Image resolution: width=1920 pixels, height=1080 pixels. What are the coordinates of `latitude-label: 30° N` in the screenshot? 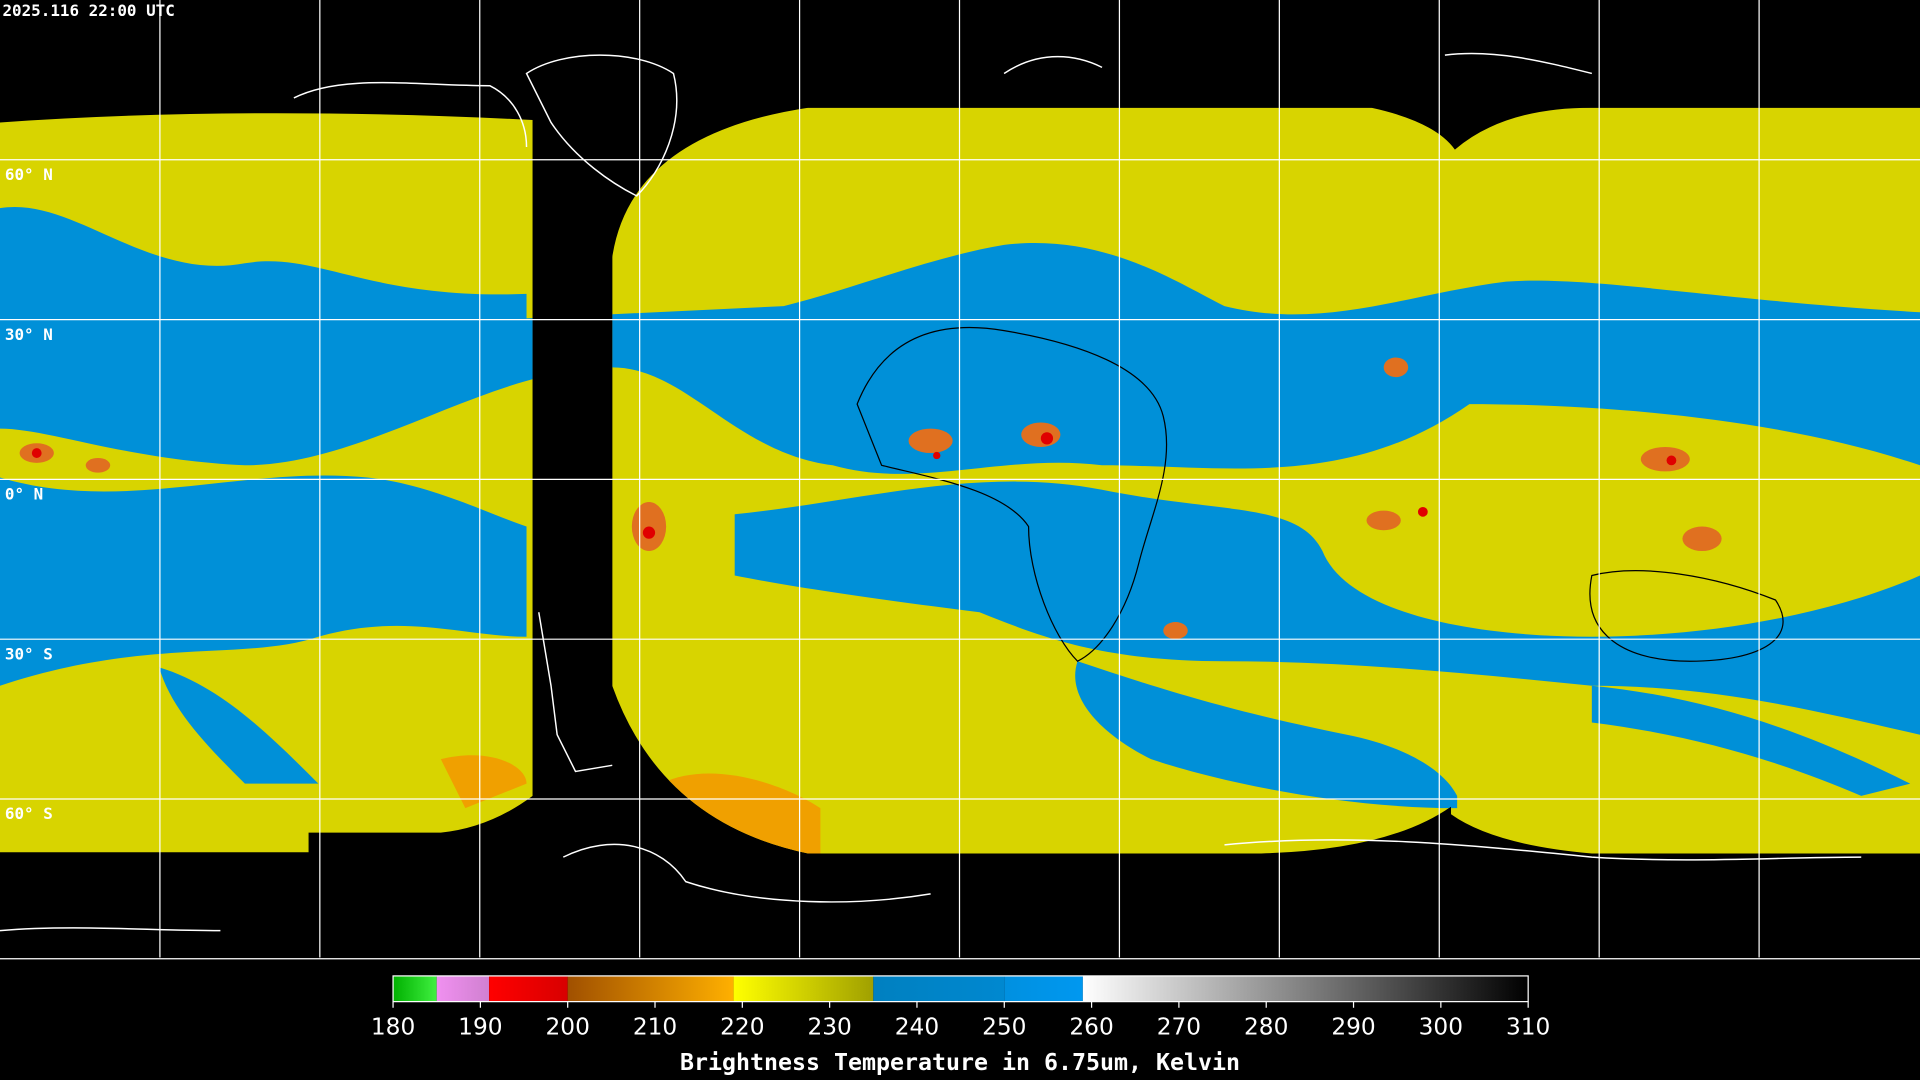 It's located at (29, 334).